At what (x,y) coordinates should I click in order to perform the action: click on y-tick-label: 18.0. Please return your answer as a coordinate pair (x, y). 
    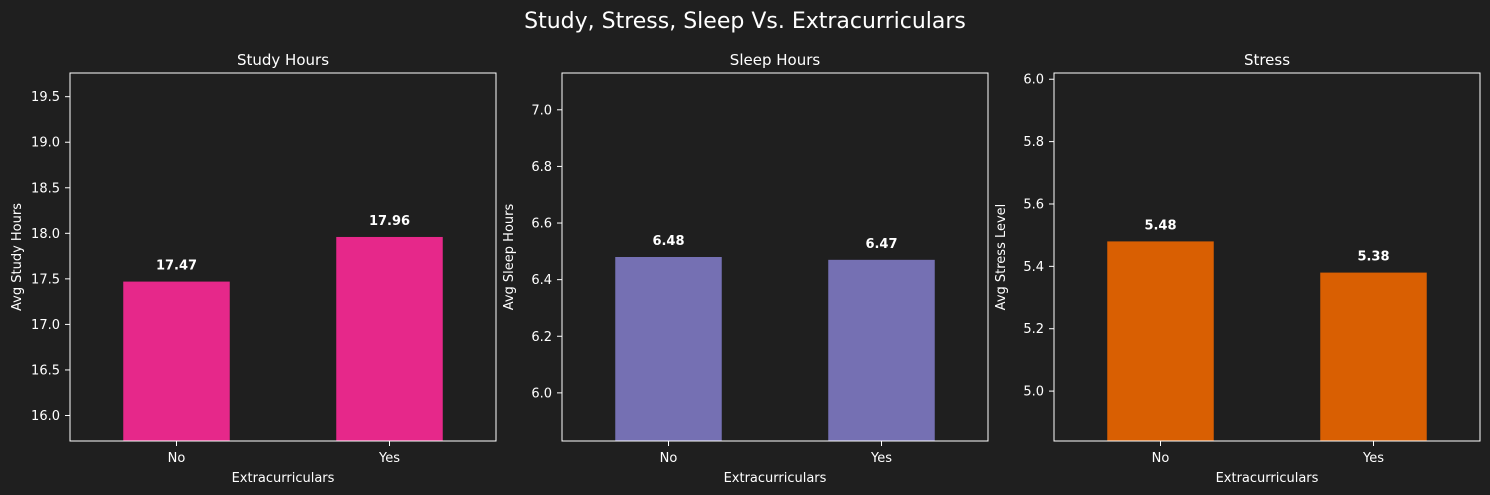
    Looking at the image, I should click on (45, 234).